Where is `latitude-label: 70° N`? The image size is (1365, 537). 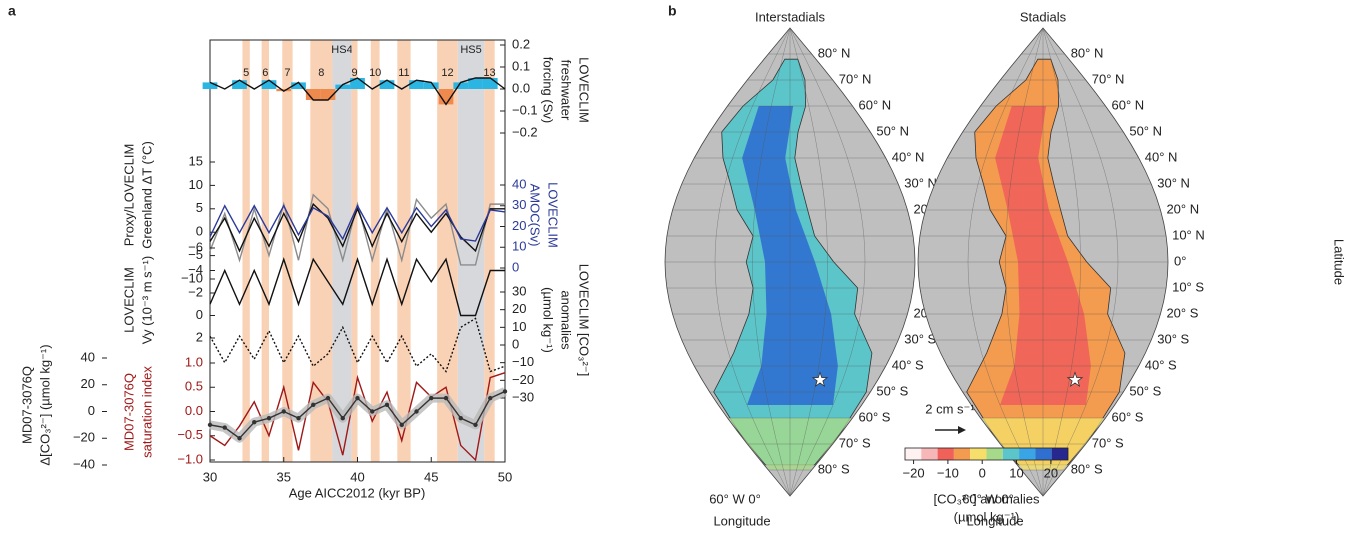
latitude-label: 70° N is located at coordinates (1108, 78).